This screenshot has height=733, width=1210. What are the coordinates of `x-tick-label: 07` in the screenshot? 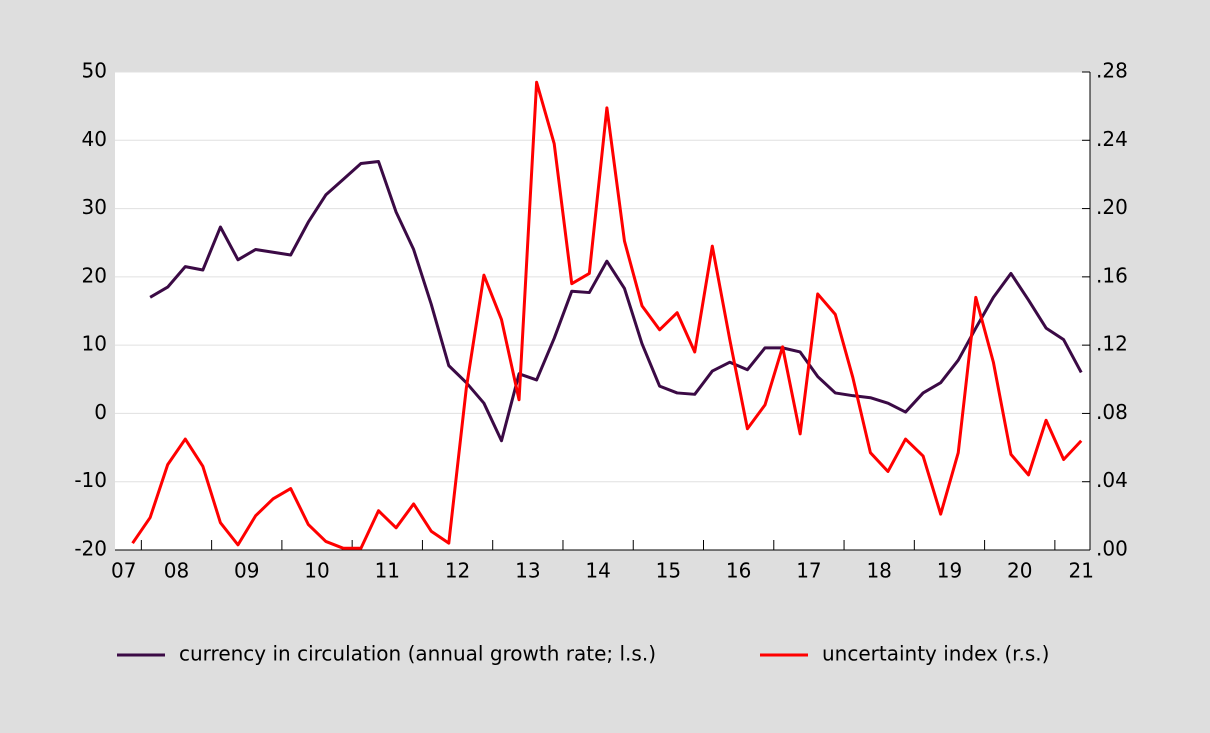 It's located at (123, 571).